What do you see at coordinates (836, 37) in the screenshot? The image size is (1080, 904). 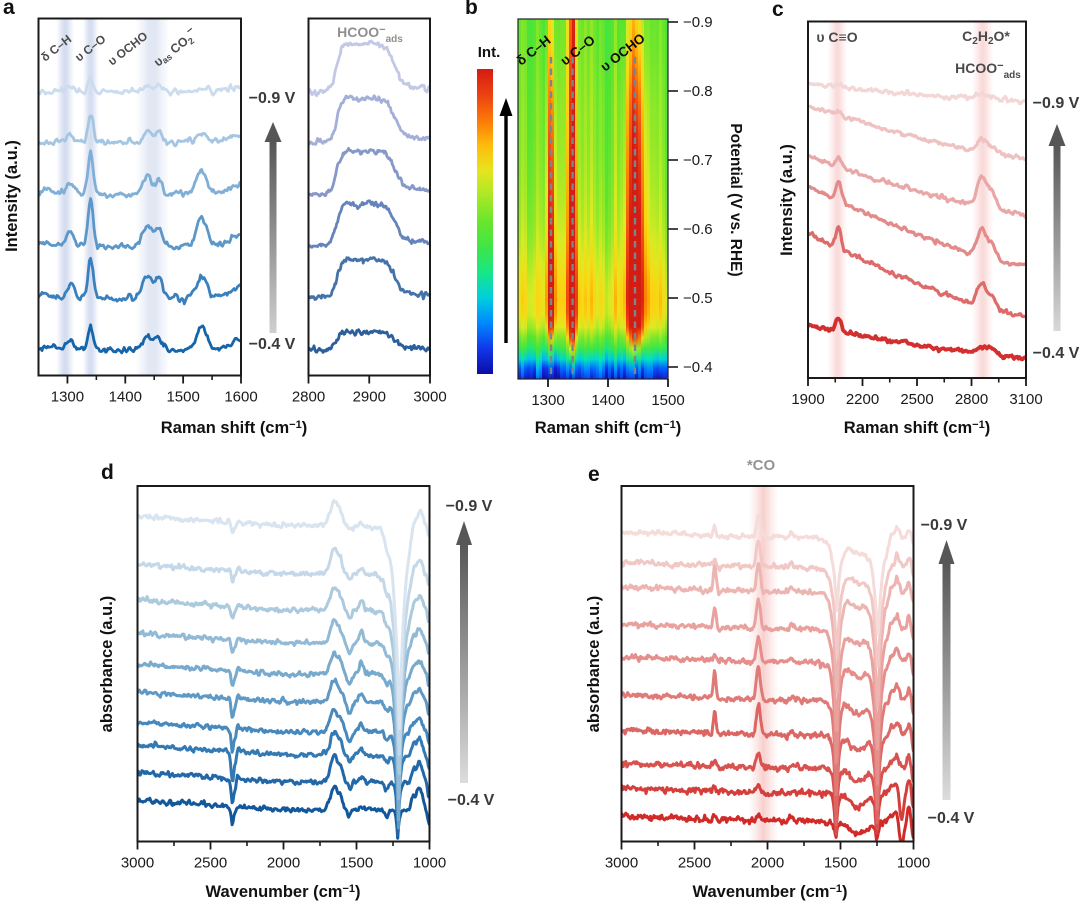 I see `svg-text: υ C≡O` at bounding box center [836, 37].